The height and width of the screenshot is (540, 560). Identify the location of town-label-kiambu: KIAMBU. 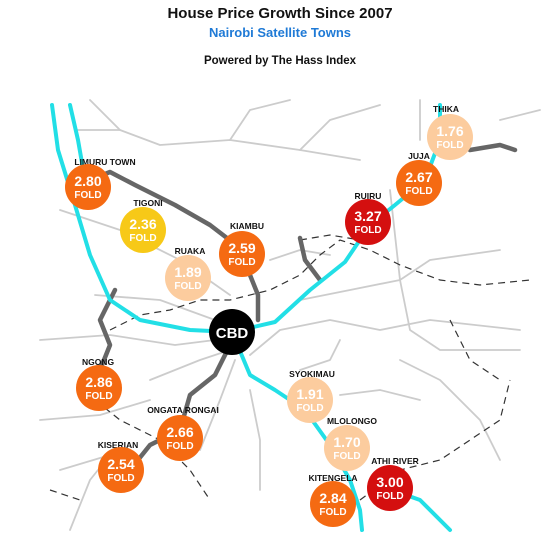
(247, 226).